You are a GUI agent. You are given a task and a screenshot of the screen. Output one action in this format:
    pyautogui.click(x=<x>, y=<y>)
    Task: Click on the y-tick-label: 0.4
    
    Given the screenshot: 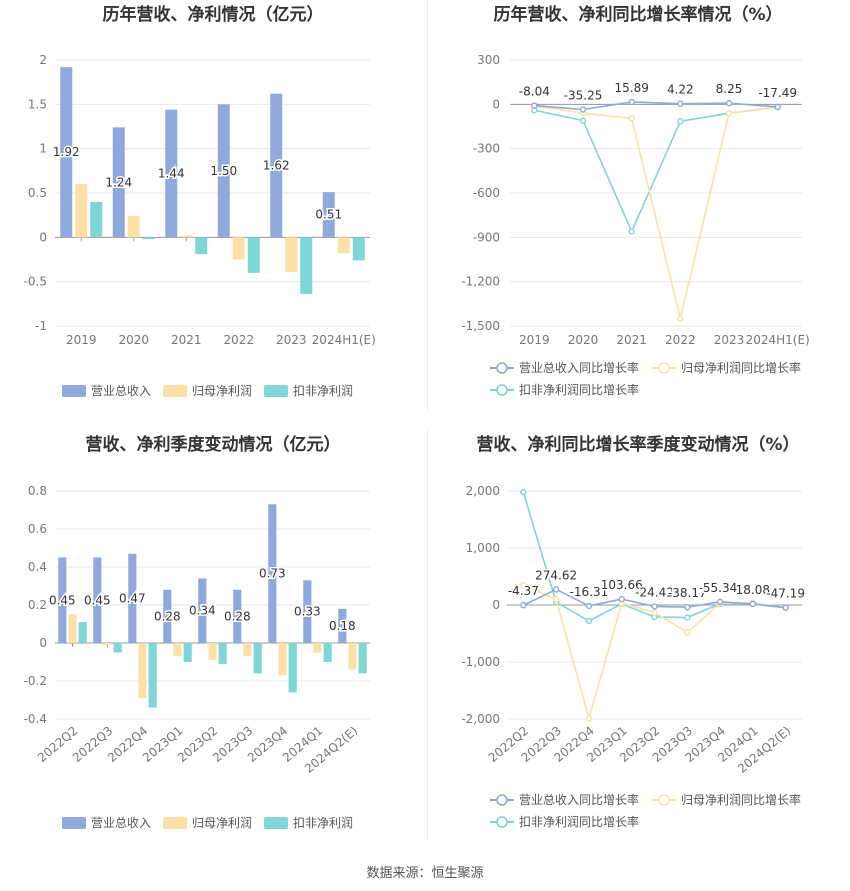 What is the action you would take?
    pyautogui.click(x=37, y=567)
    